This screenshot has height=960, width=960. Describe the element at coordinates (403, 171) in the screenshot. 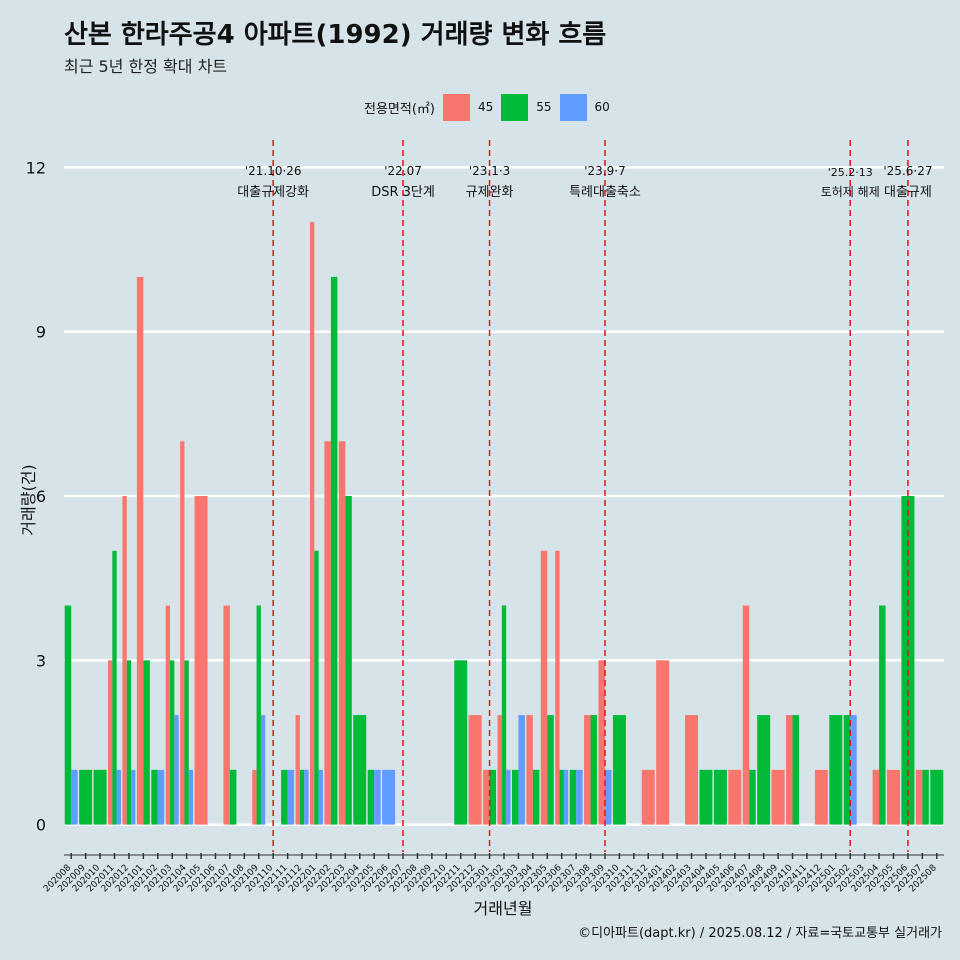

I see `event-date-label: '22.07` at that location.